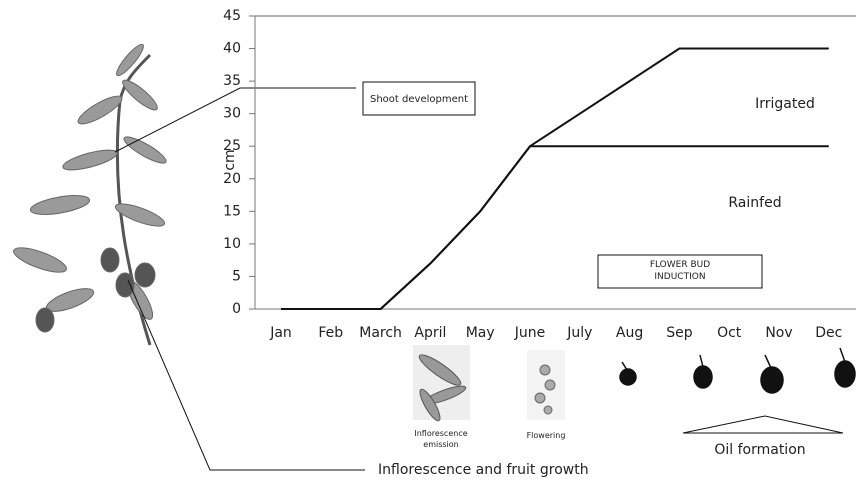 The image size is (856, 480). I want to click on oil-label: Oil formation, so click(759, 450).